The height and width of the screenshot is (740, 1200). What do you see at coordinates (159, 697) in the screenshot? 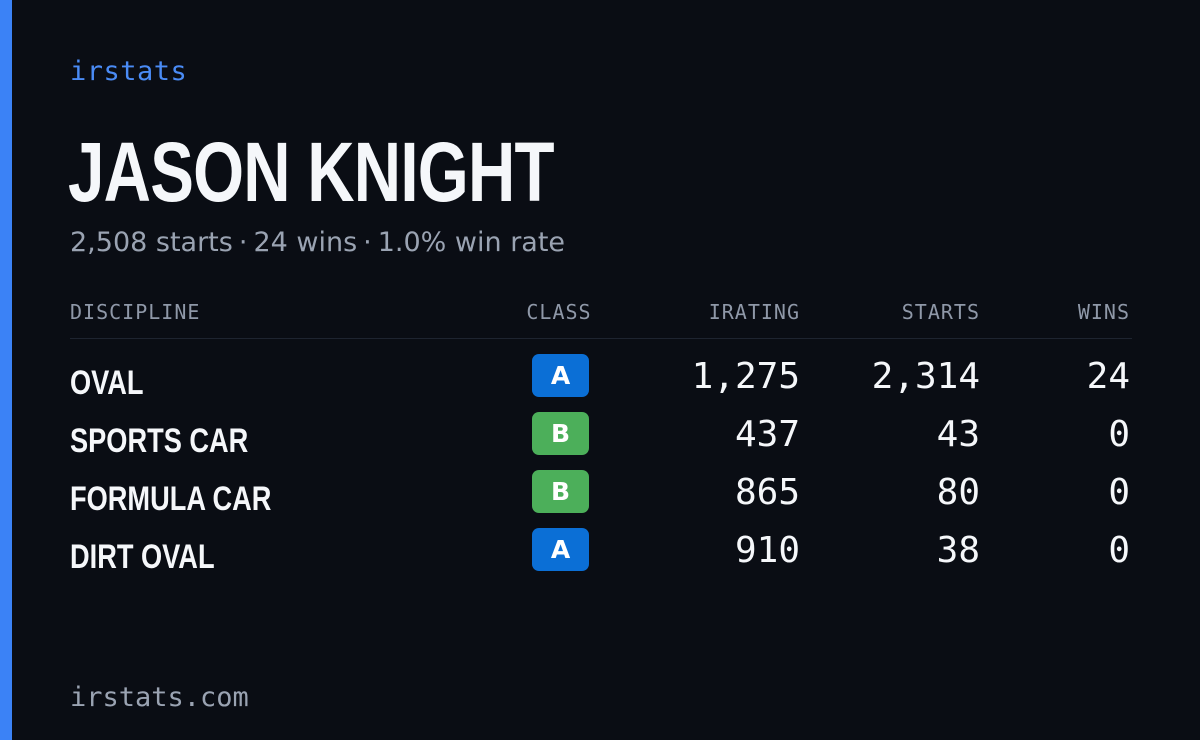
I see `footer-domain: irstats.com` at bounding box center [159, 697].